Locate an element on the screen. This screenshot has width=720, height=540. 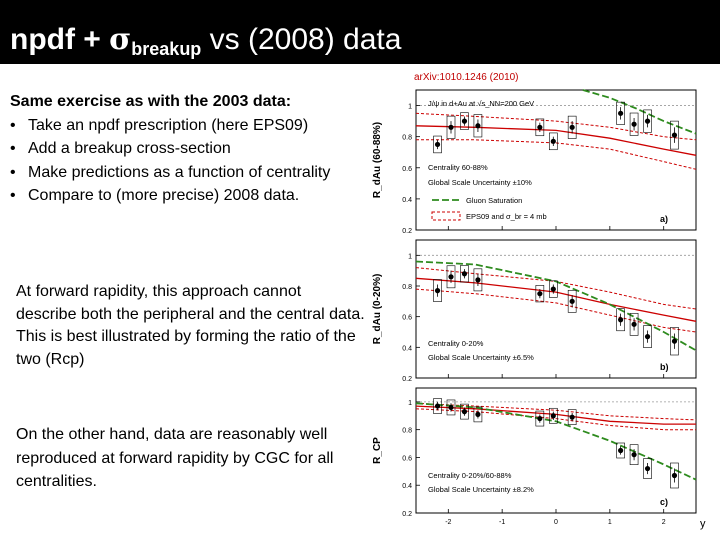
bullet-item: • Compare to (more precise) 2008 data. is located at coordinates (192, 196).